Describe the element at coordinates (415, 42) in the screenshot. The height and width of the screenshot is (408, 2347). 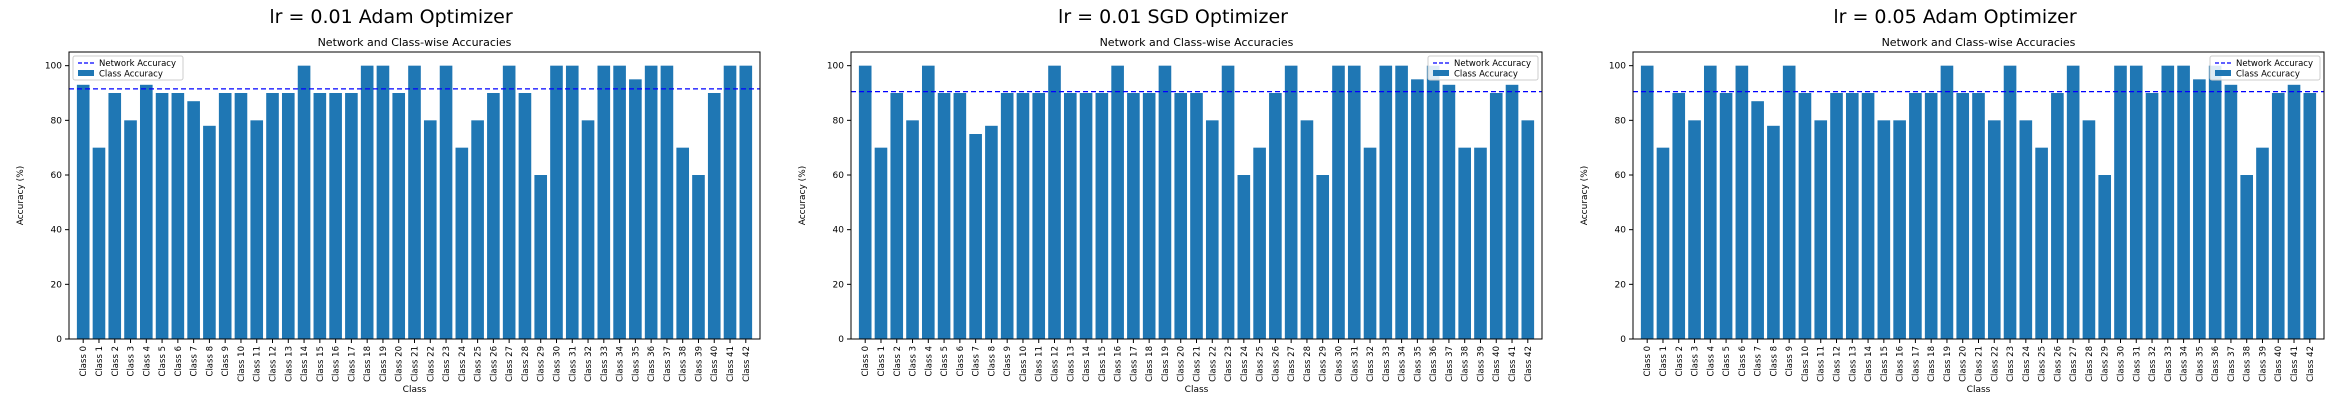
I see `axes-title: Network and Class-wise Accuracies` at that location.